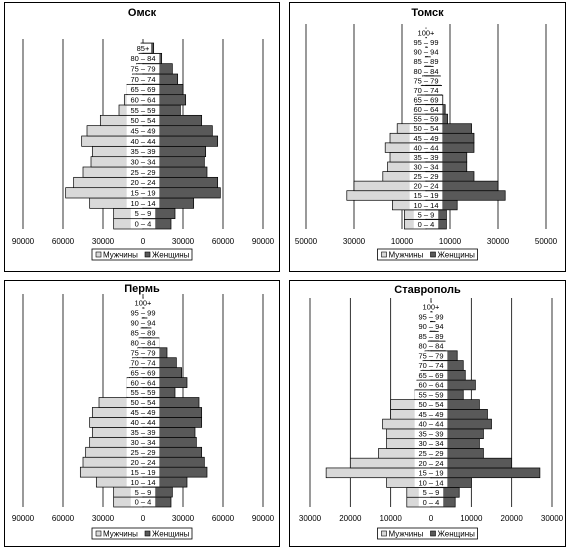 The image size is (570, 551). Describe the element at coordinates (512, 518) in the screenshot. I see `x-tick-label: 20000` at that location.